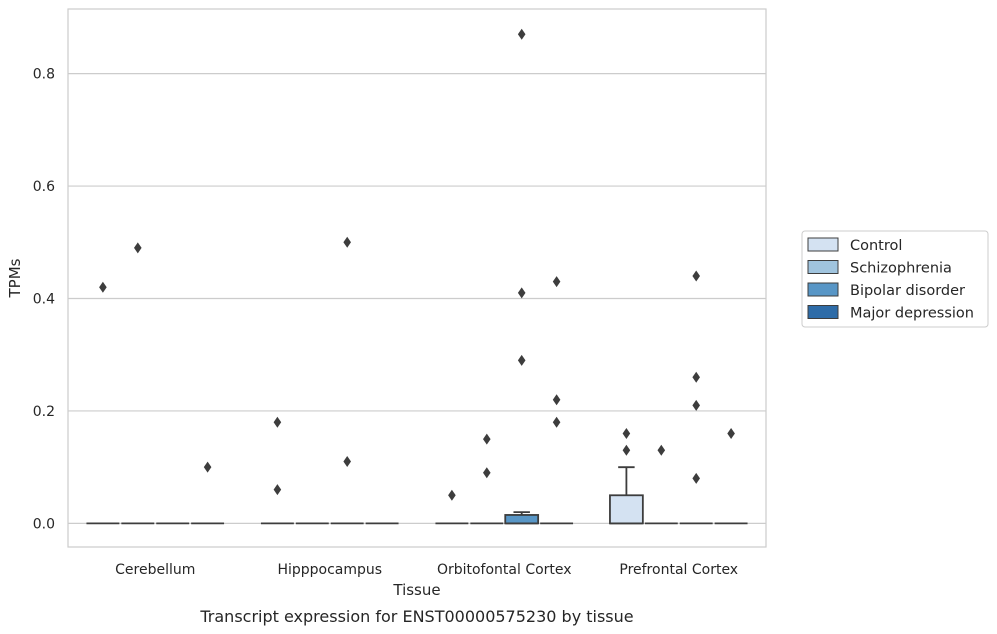 This screenshot has height=634, width=997. What do you see at coordinates (416, 590) in the screenshot?
I see `x-axis-label: Tissue` at bounding box center [416, 590].